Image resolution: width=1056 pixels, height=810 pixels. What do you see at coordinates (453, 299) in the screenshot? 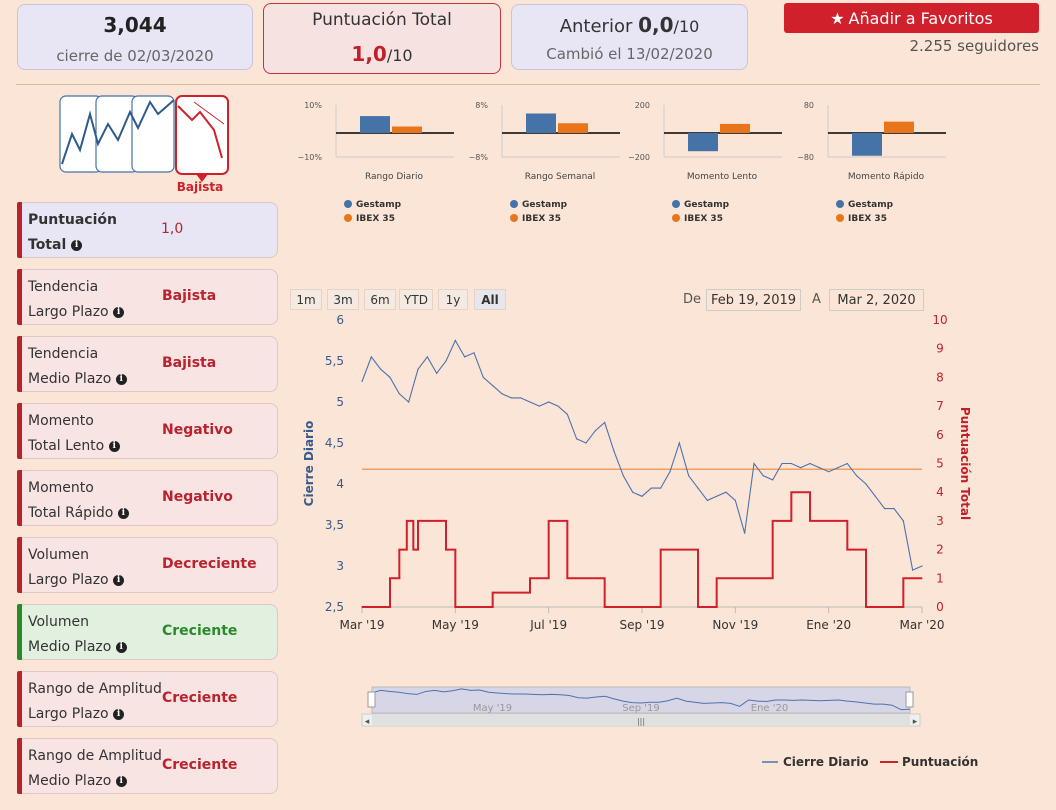
I see `range-button-1y: 1y` at bounding box center [453, 299].